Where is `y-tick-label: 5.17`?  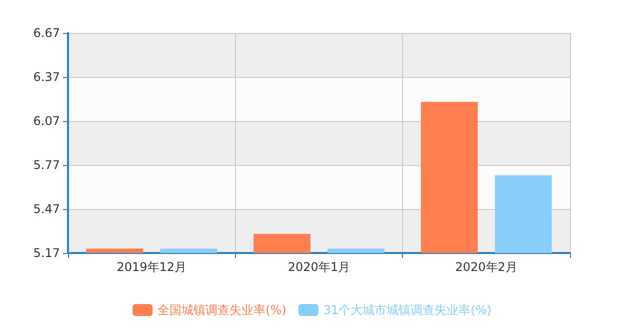
y-tick-label: 5.17 is located at coordinates (46, 253).